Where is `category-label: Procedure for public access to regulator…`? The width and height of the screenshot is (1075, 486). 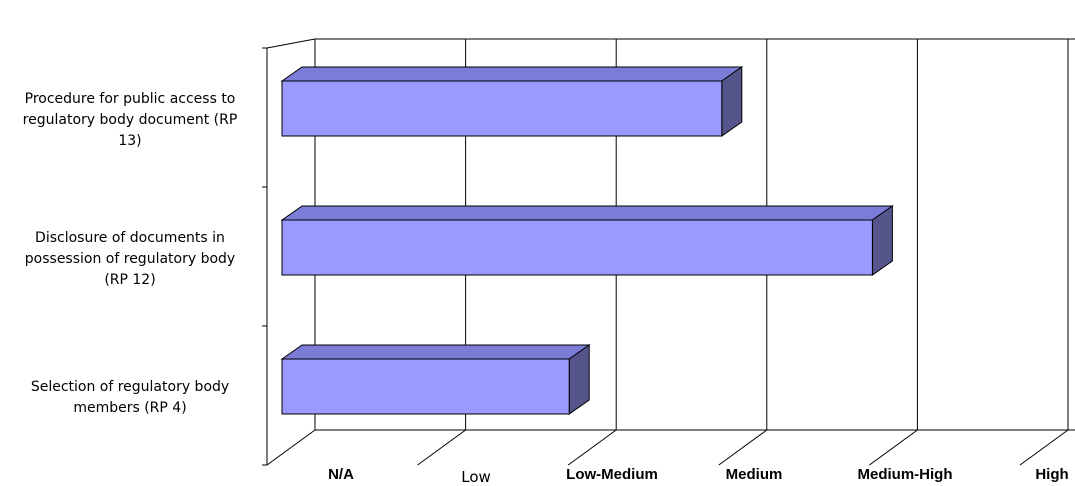 category-label: Procedure for public access to regulator… is located at coordinates (130, 120).